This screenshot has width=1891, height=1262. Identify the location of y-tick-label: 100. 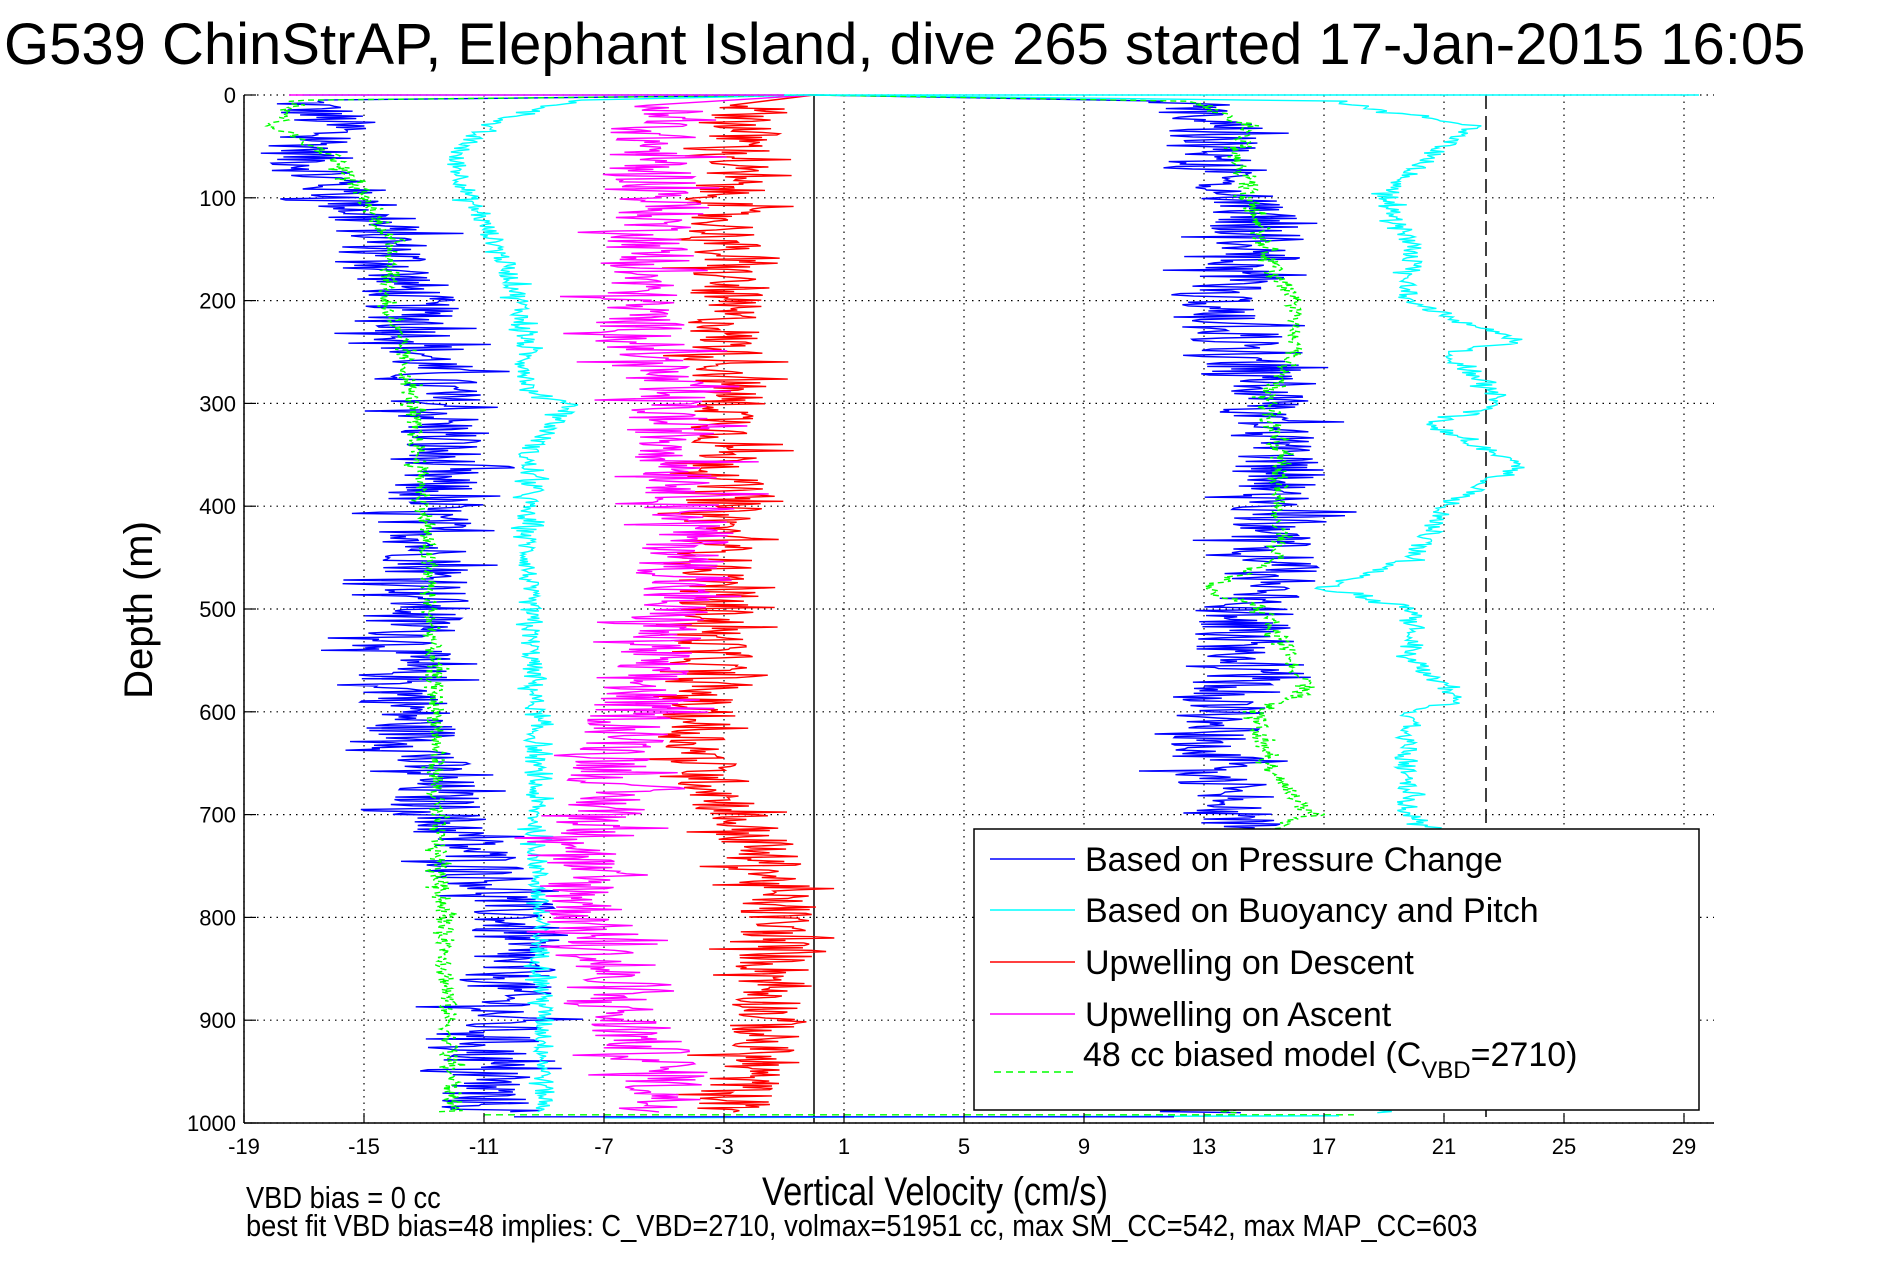
(217, 198).